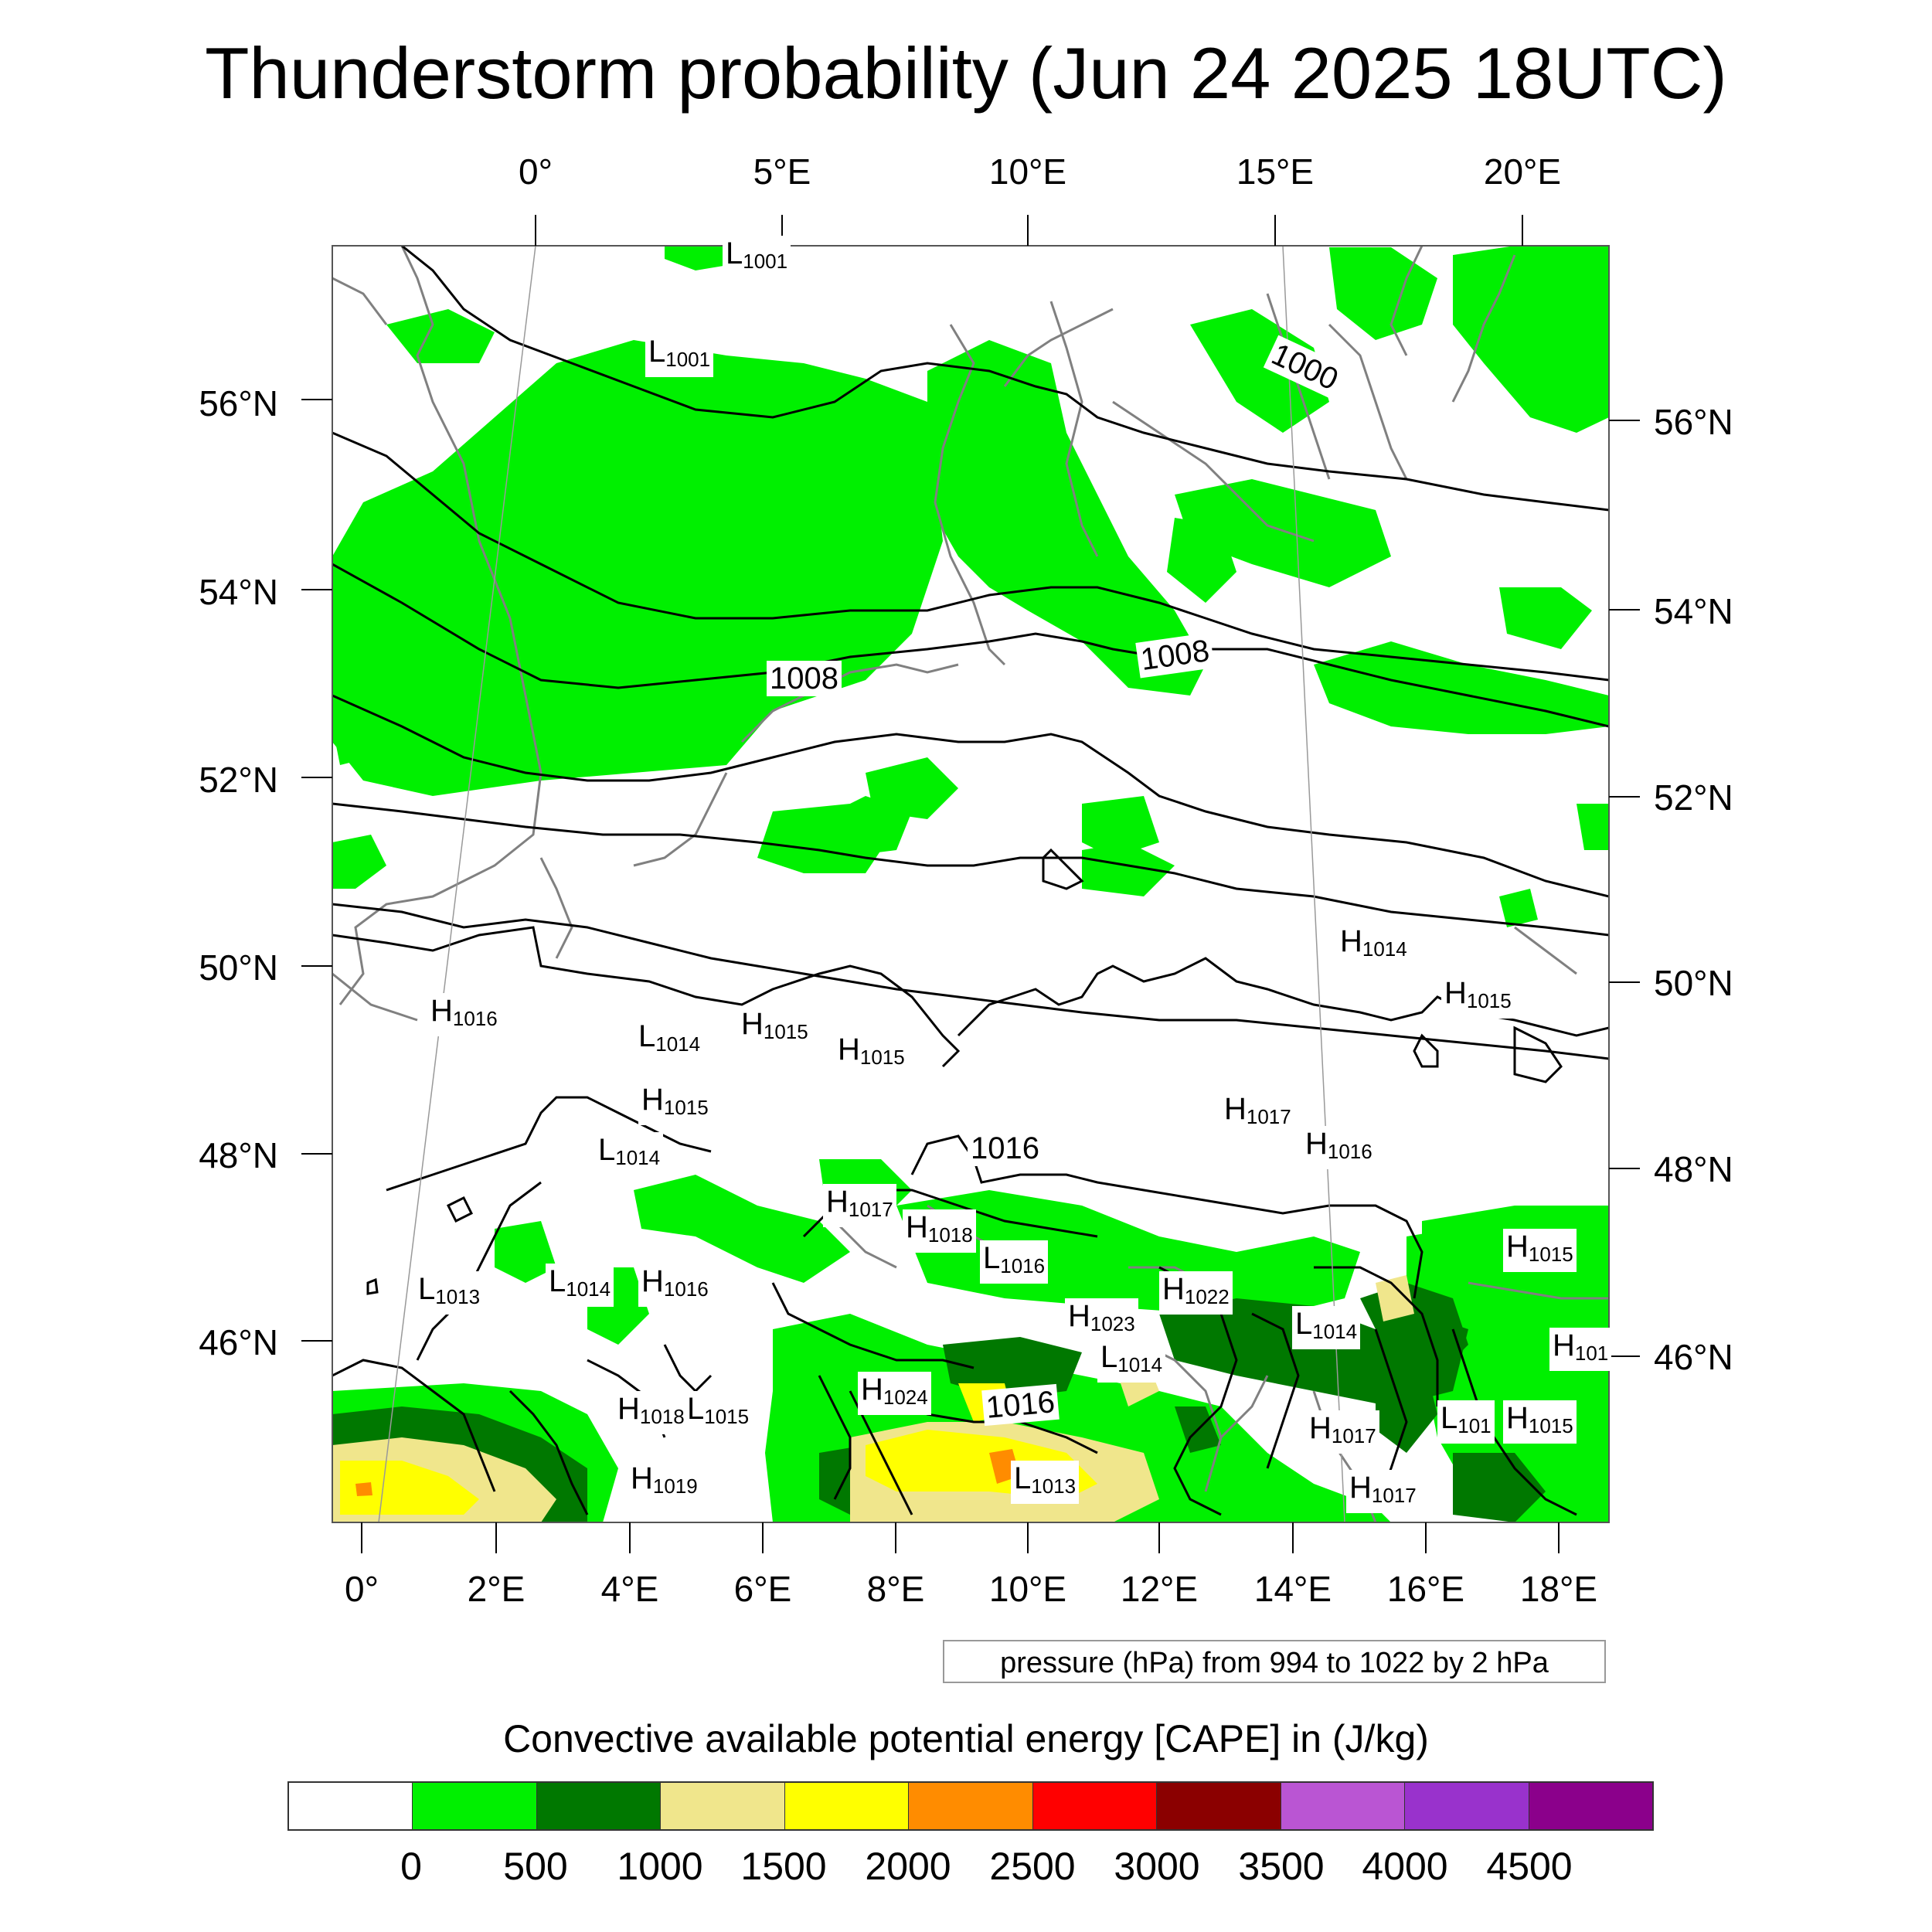 This screenshot has width=1932, height=1932. I want to click on right-lat-label: 52°N, so click(1694, 798).